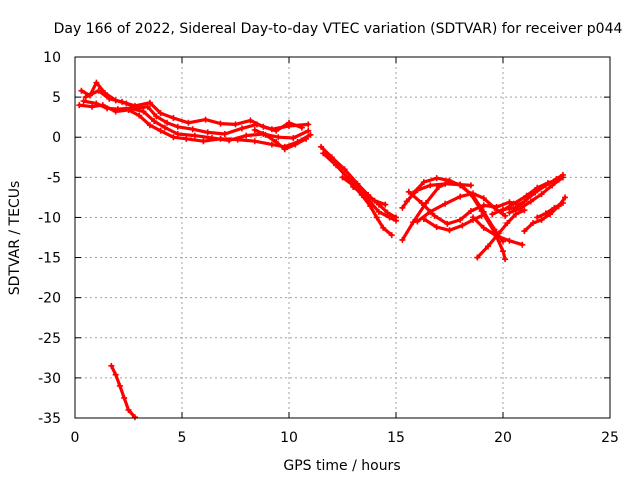 Image resolution: width=640 pixels, height=480 pixels. Describe the element at coordinates (52, 58) in the screenshot. I see `y-tick-label: 10` at that location.